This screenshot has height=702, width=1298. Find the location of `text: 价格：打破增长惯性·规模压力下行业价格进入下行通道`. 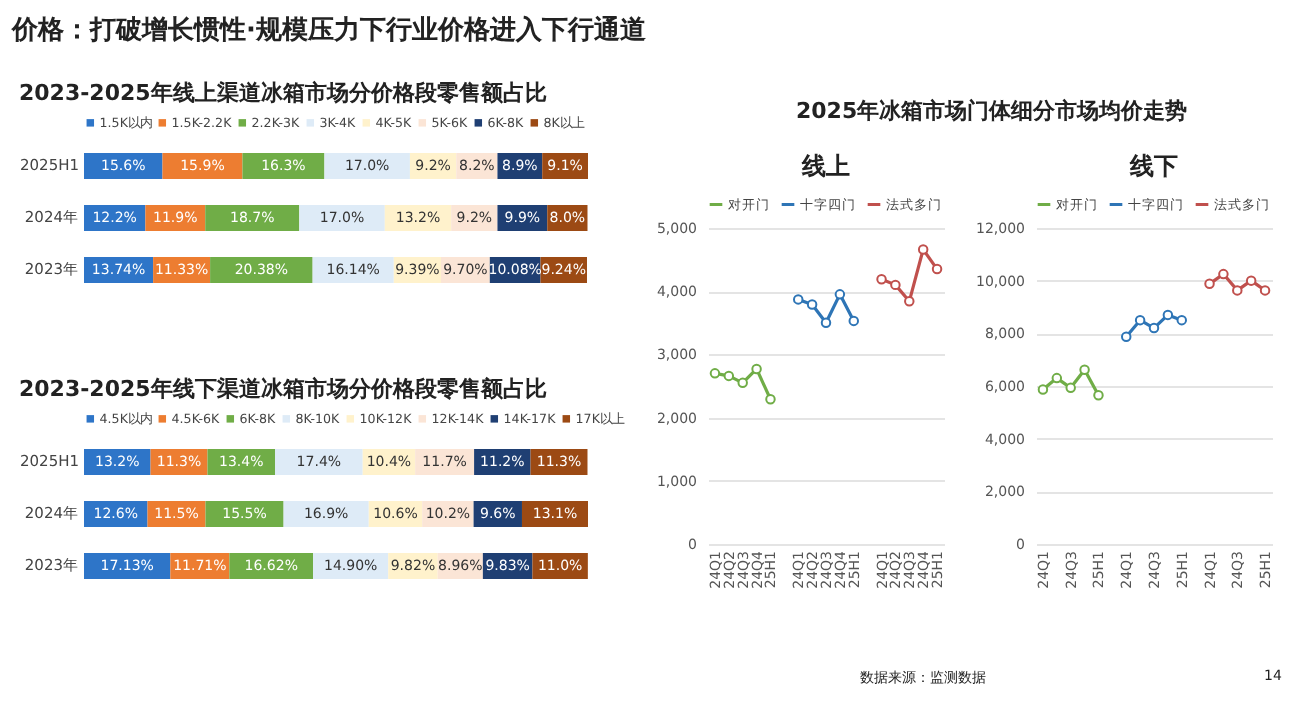

text: 价格：打破增长惯性·规模压力下行业价格进入下行通道 is located at coordinates (329, 30).